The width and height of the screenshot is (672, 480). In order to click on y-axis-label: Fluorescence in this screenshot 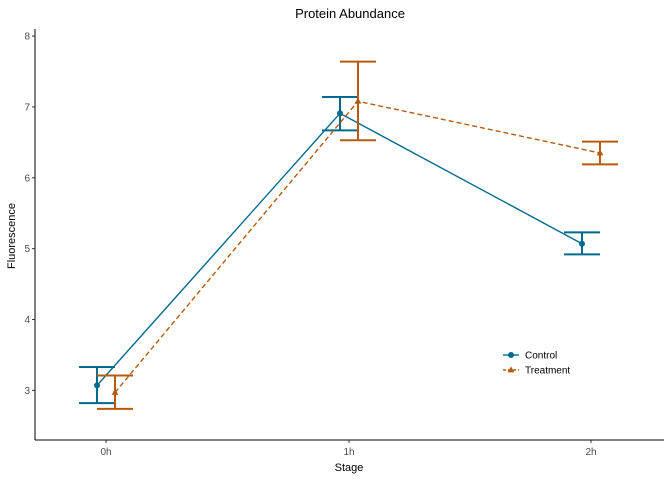, I will do `click(12, 236)`.